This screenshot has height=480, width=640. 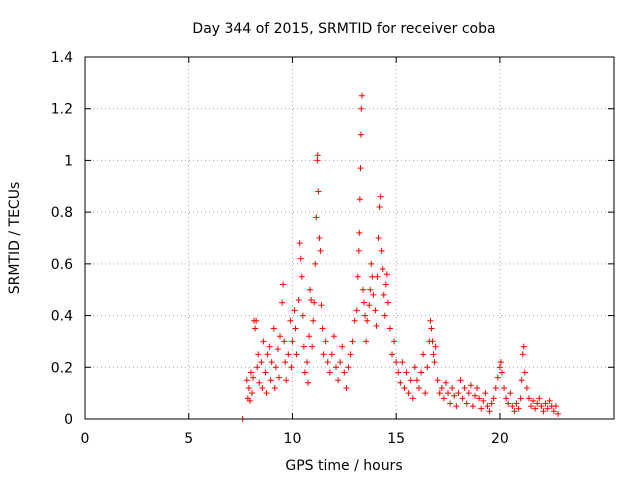 What do you see at coordinates (68, 420) in the screenshot?
I see `y-tick-label: 0` at bounding box center [68, 420].